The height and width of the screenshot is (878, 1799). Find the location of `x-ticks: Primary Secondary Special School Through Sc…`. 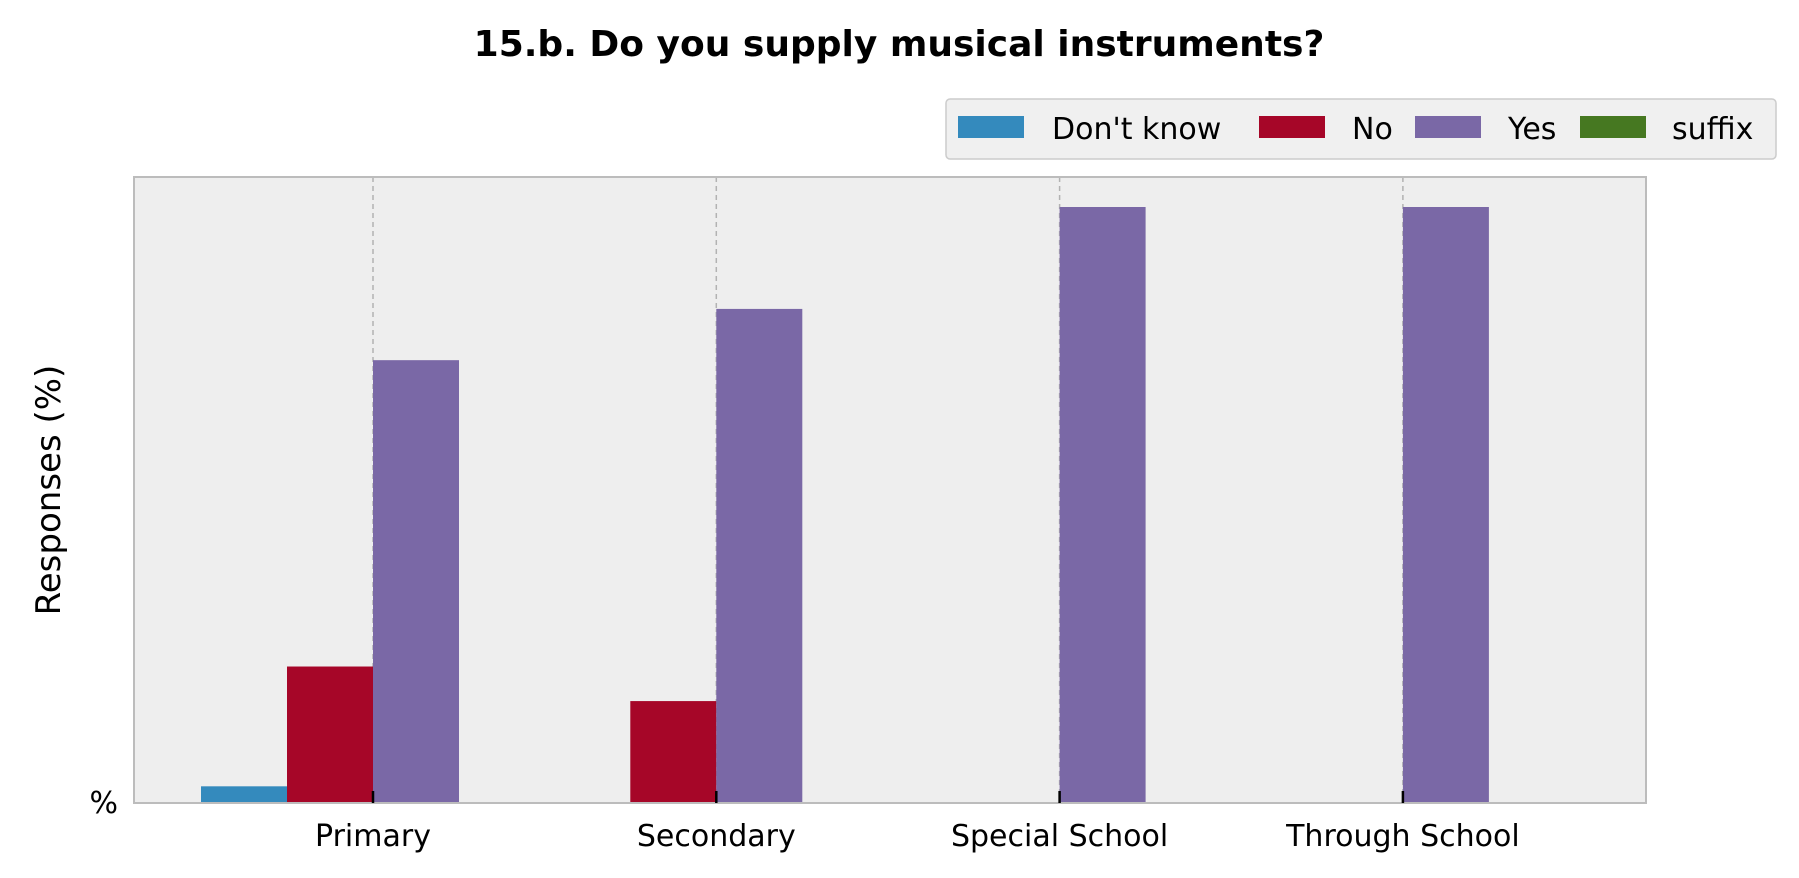

x-ticks: Primary Secondary Special School Through Sc… is located at coordinates (917, 822).